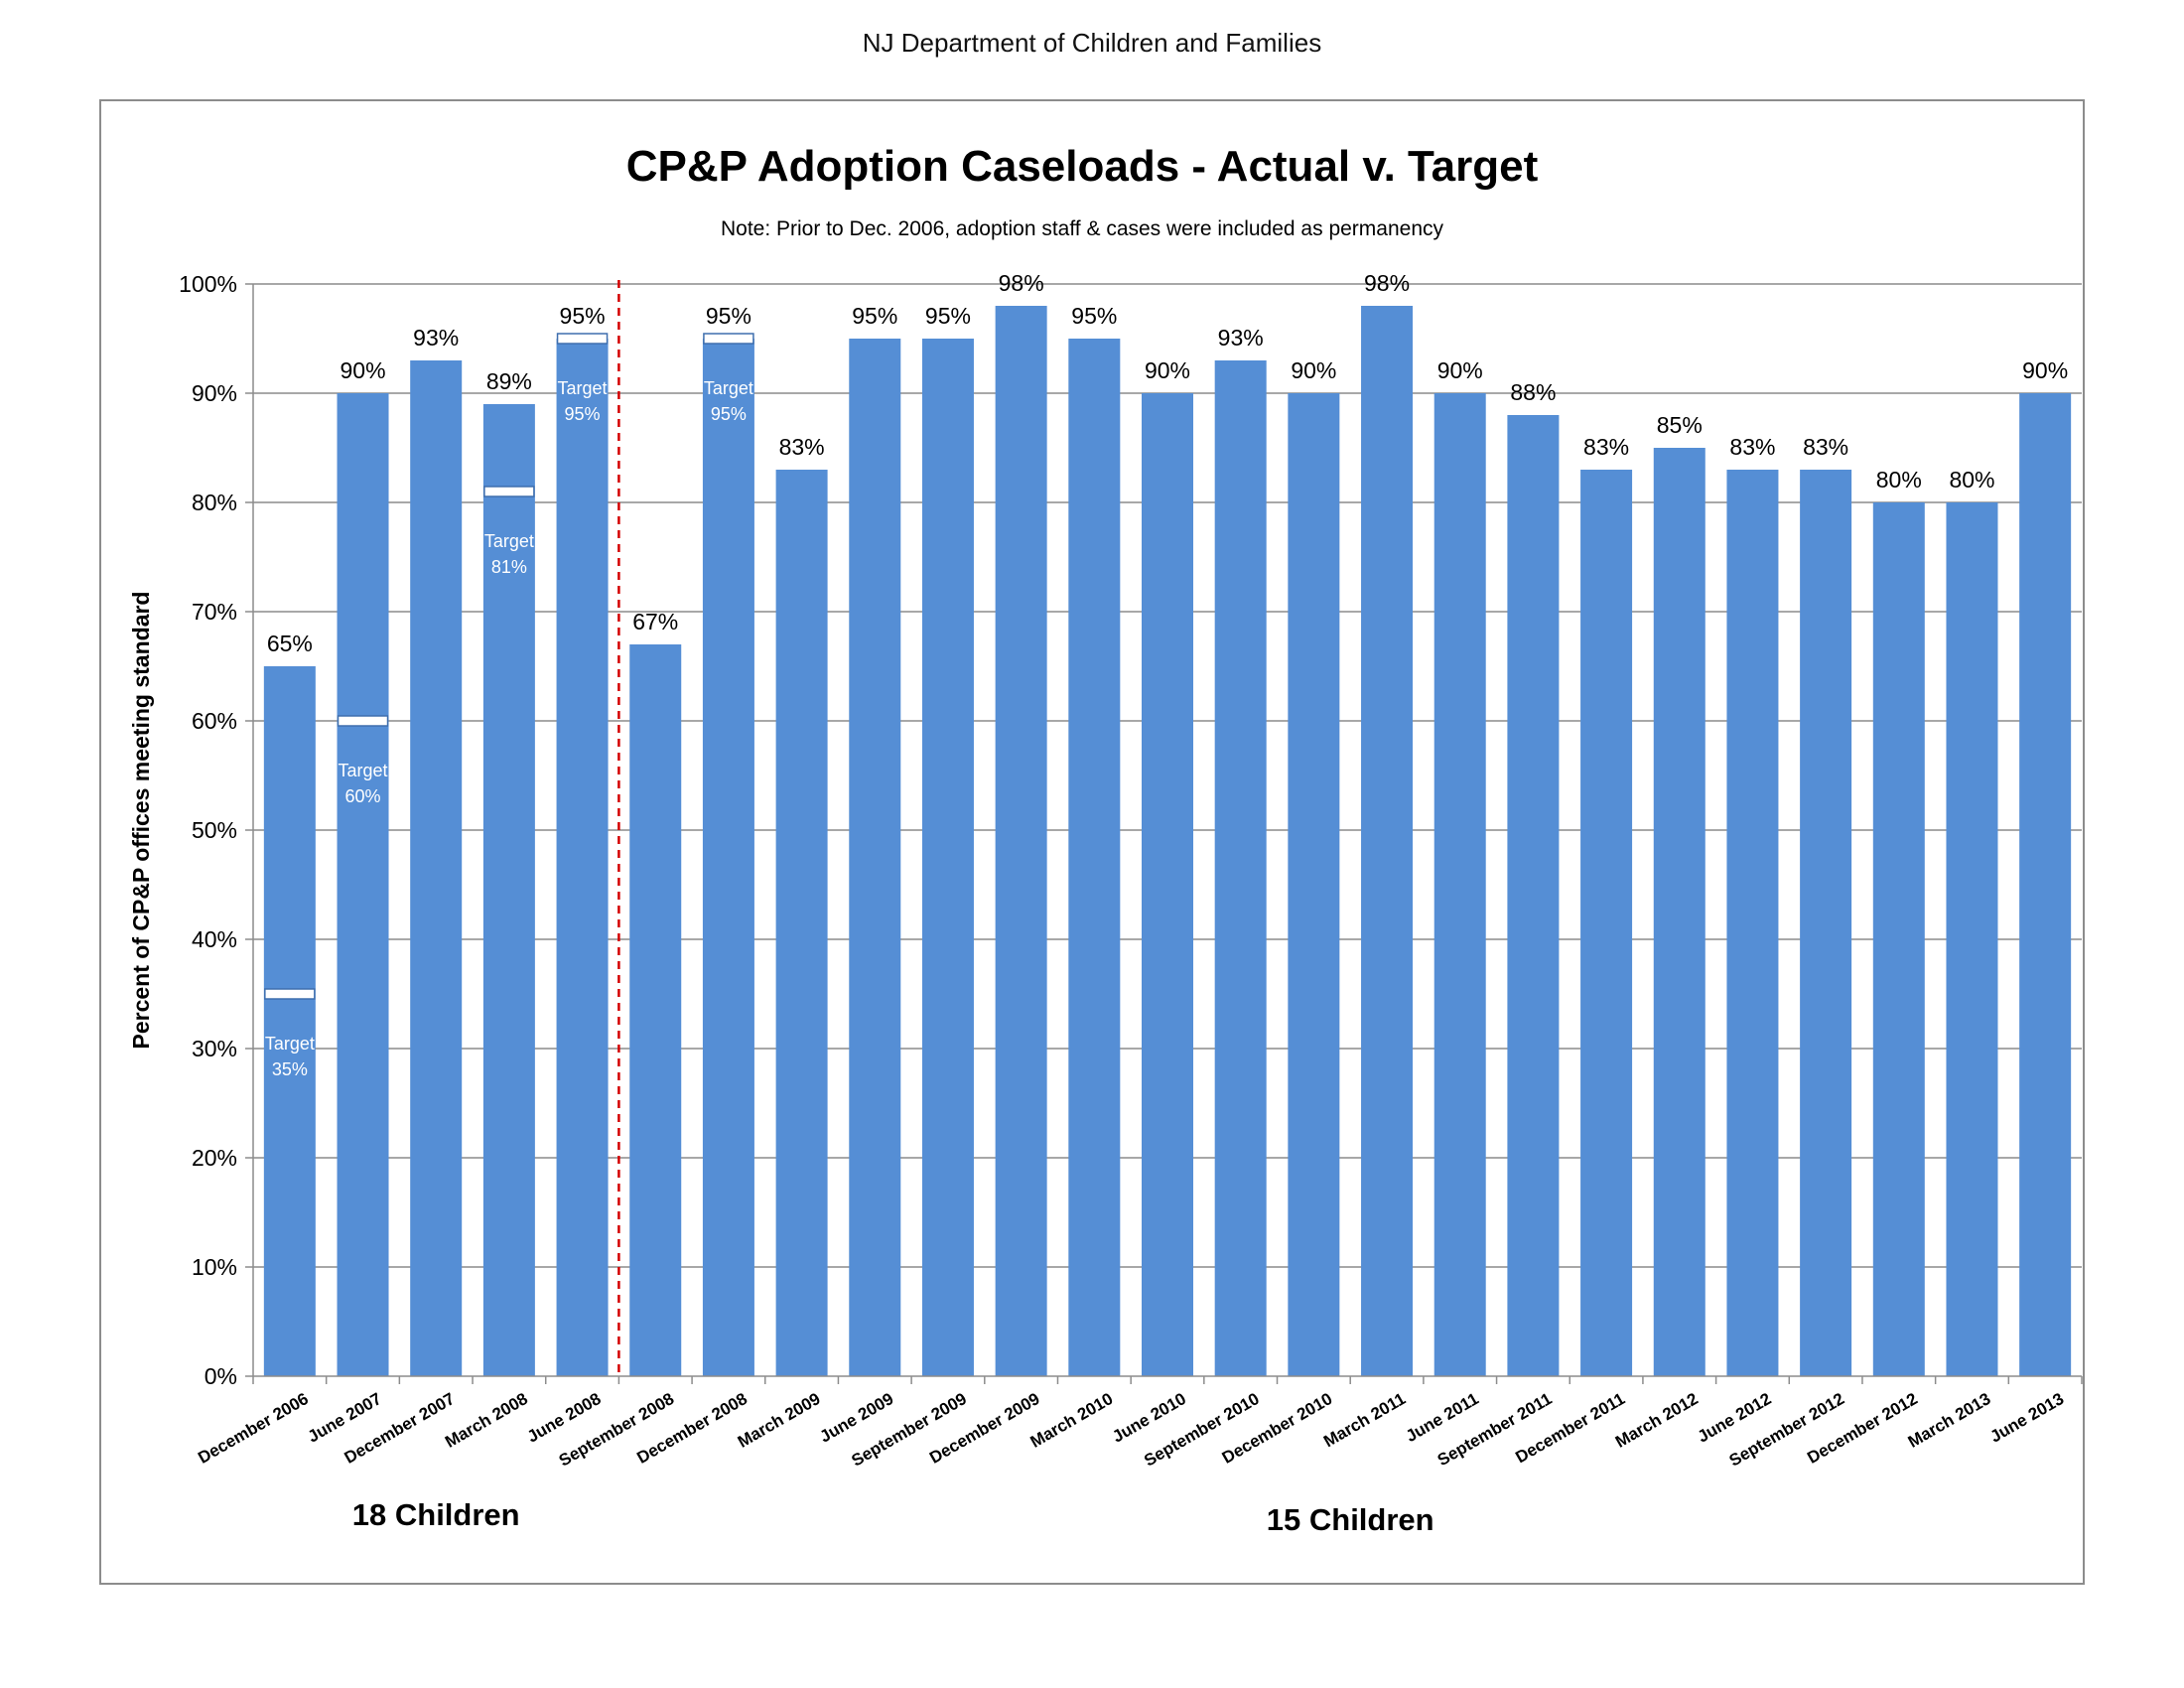 The height and width of the screenshot is (1688, 2184). I want to click on y-tick-label: 0%, so click(221, 1376).